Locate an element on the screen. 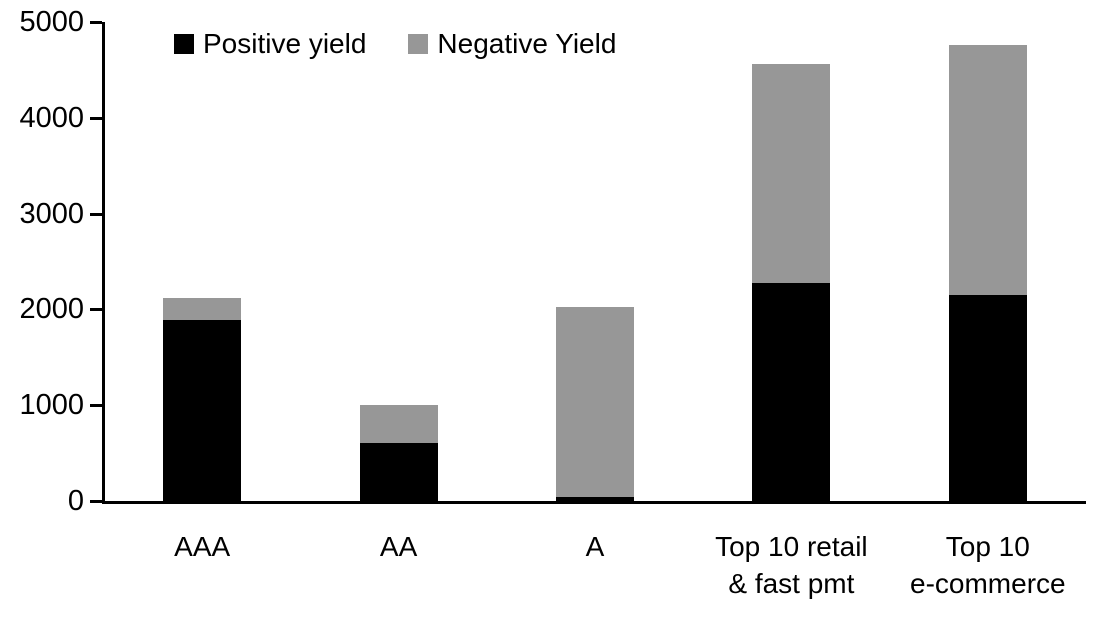 This screenshot has height=618, width=1102. x-axis-label: A is located at coordinates (595, 546).